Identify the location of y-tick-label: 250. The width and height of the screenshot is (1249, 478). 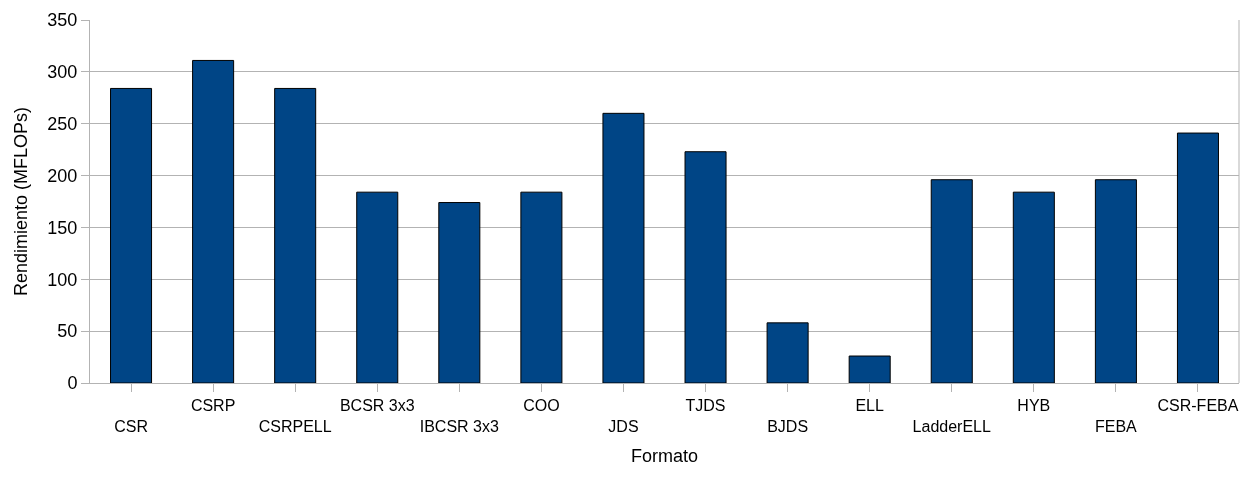
(62, 124).